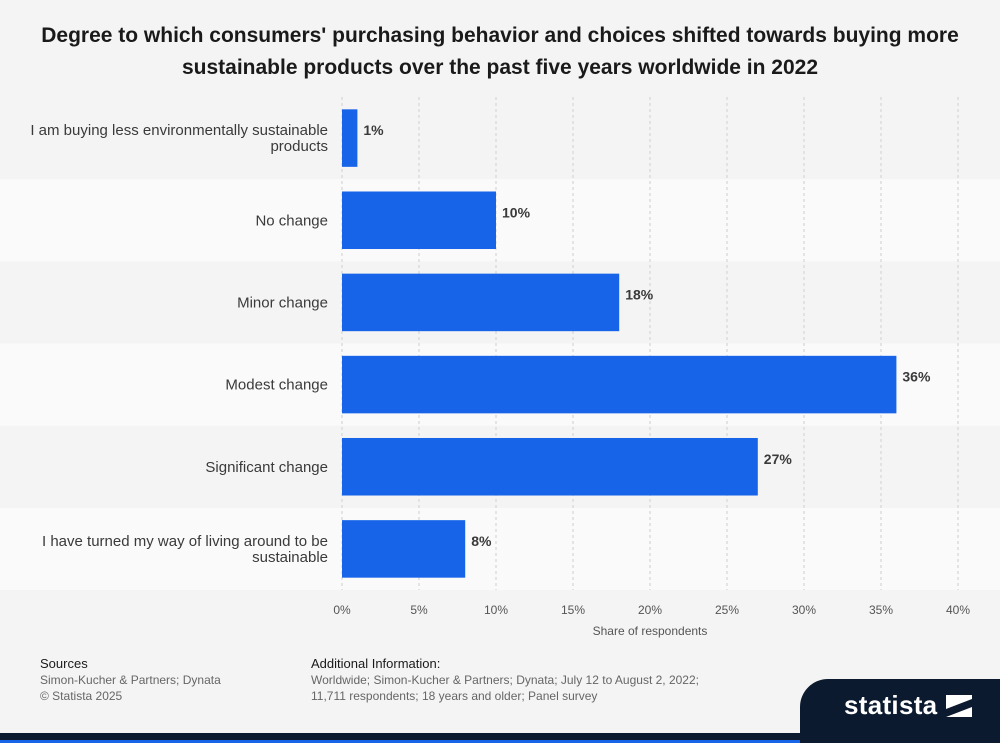  I want to click on sources-text: Simon-Kucher & Partners; Dynata, so click(130, 680).